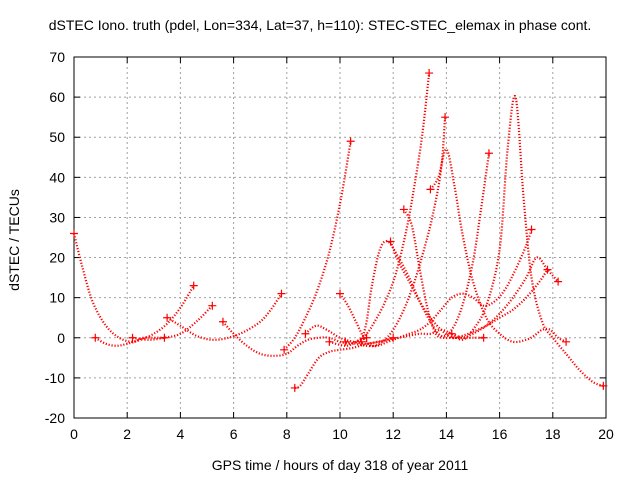 This screenshot has height=480, width=640. Describe the element at coordinates (500, 434) in the screenshot. I see `x-tick-label: 16` at that location.